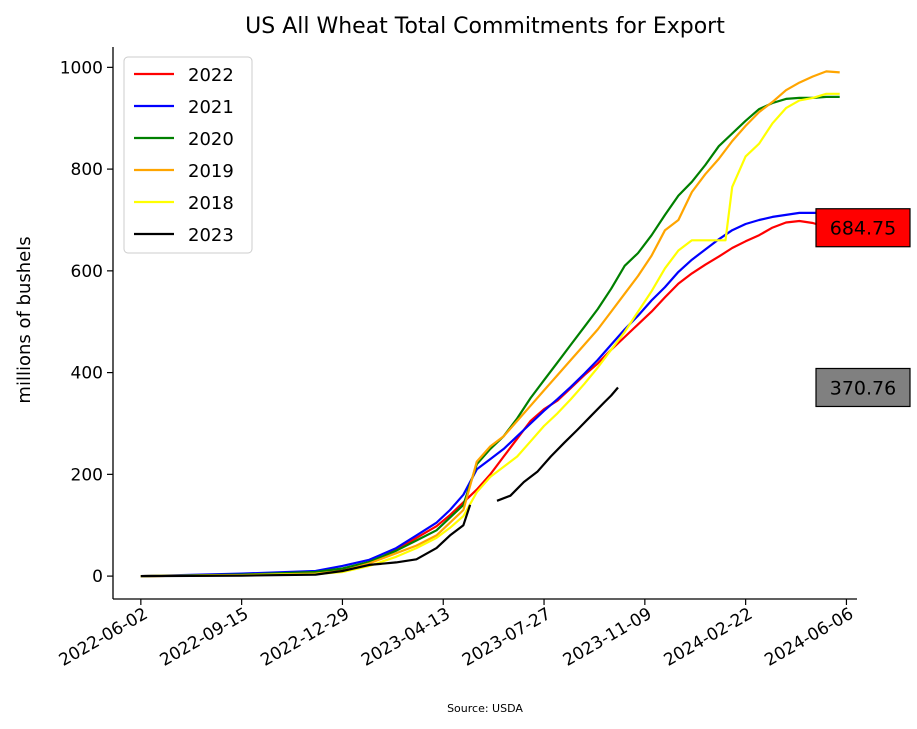 The image size is (917, 729). Describe the element at coordinates (81, 68) in the screenshot. I see `y-tick-label: 1000` at that location.